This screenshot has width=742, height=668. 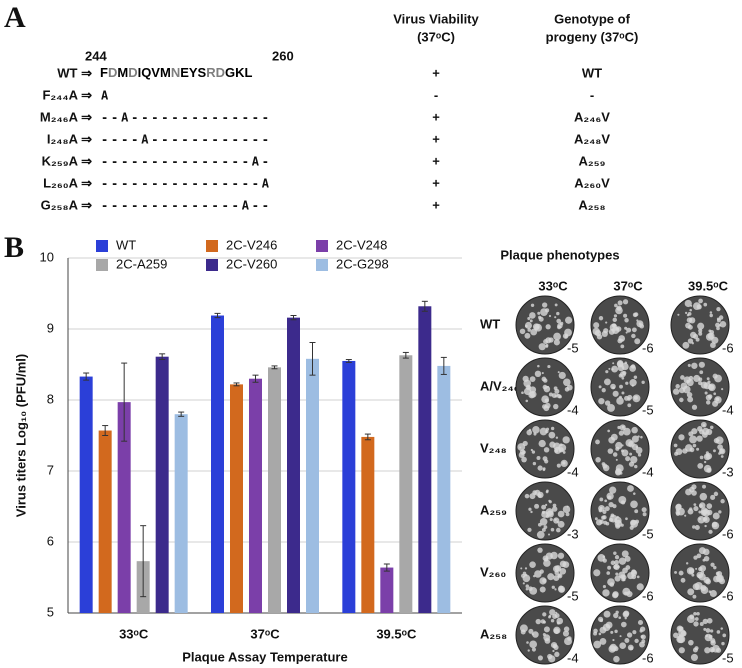 What do you see at coordinates (184, 140) in the screenshot?
I see `alignment: - - - - A - - - - - - - - - - - -` at bounding box center [184, 140].